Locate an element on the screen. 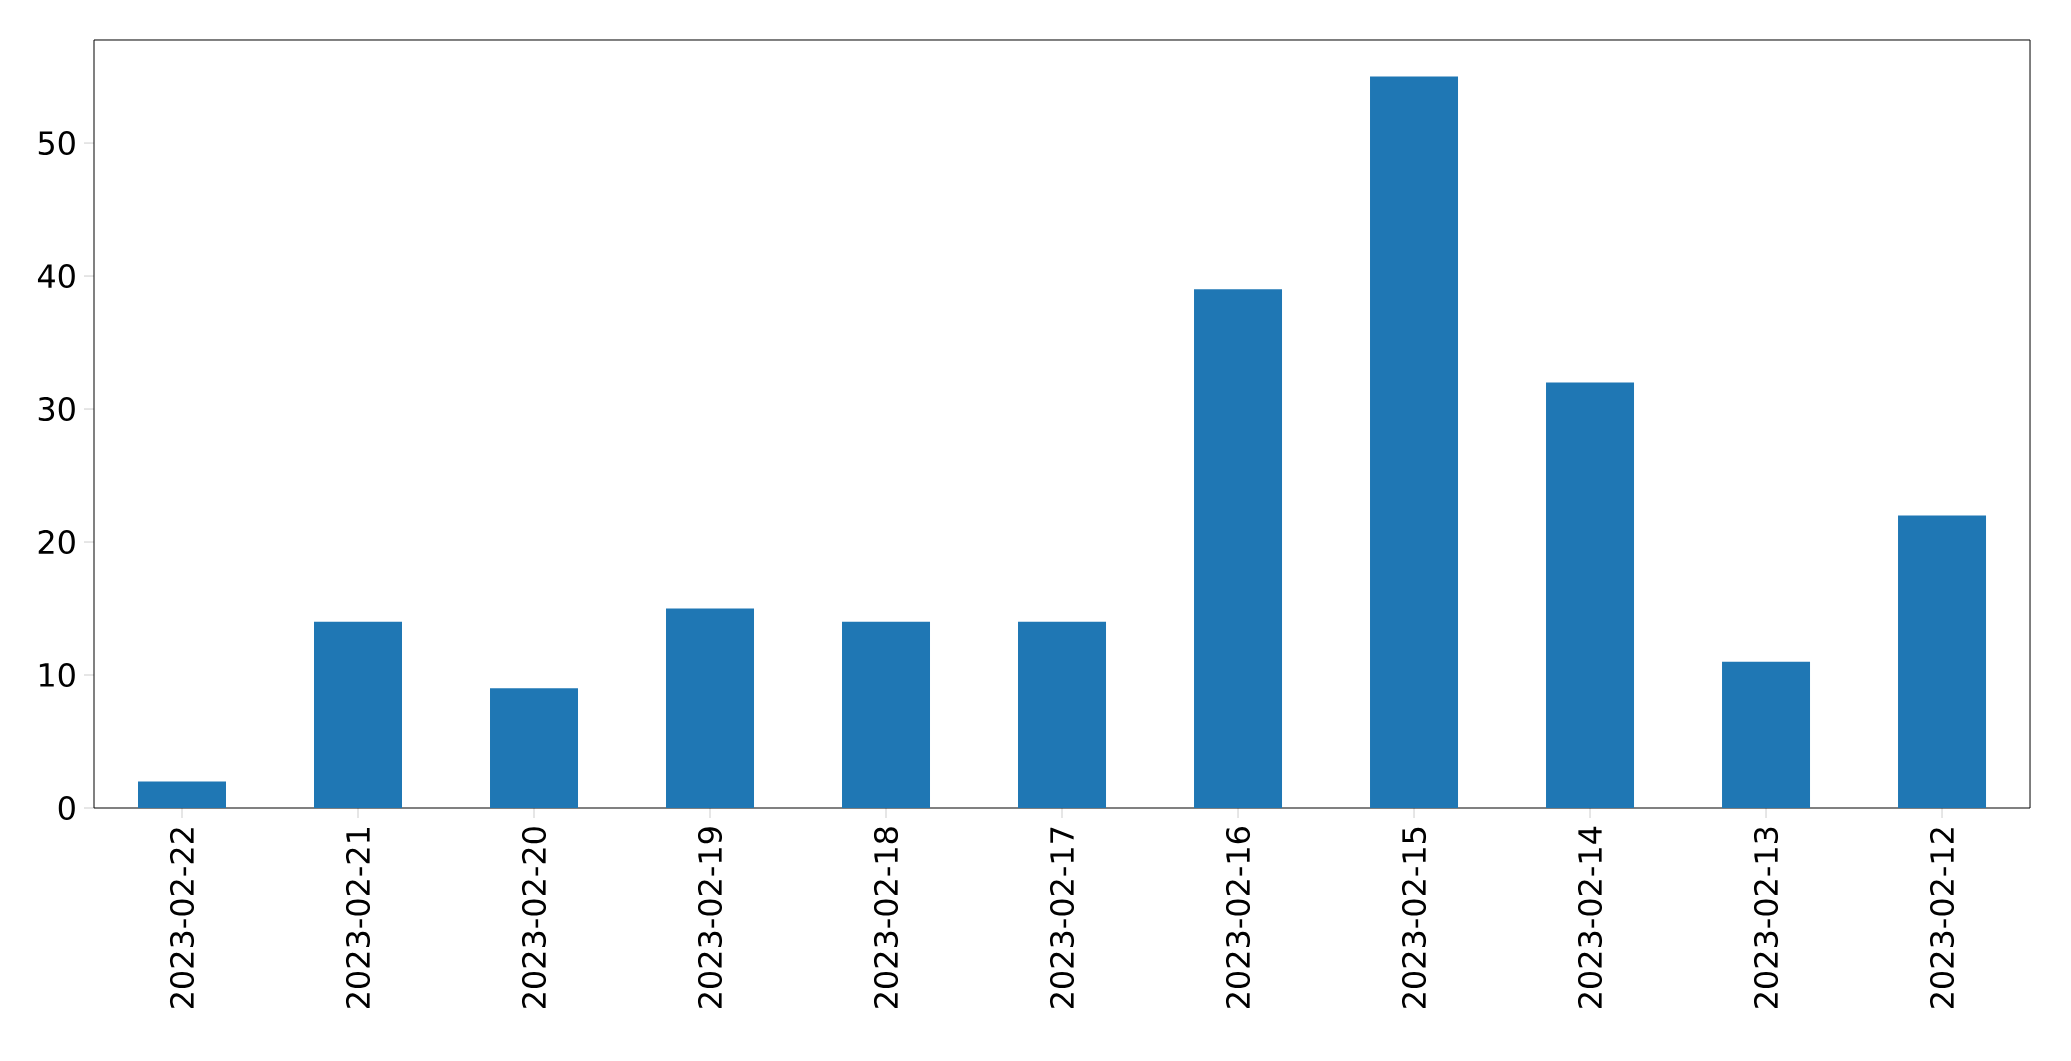 The image size is (2071, 1061). x-tick-label: 2023-02-21 is located at coordinates (358, 918).